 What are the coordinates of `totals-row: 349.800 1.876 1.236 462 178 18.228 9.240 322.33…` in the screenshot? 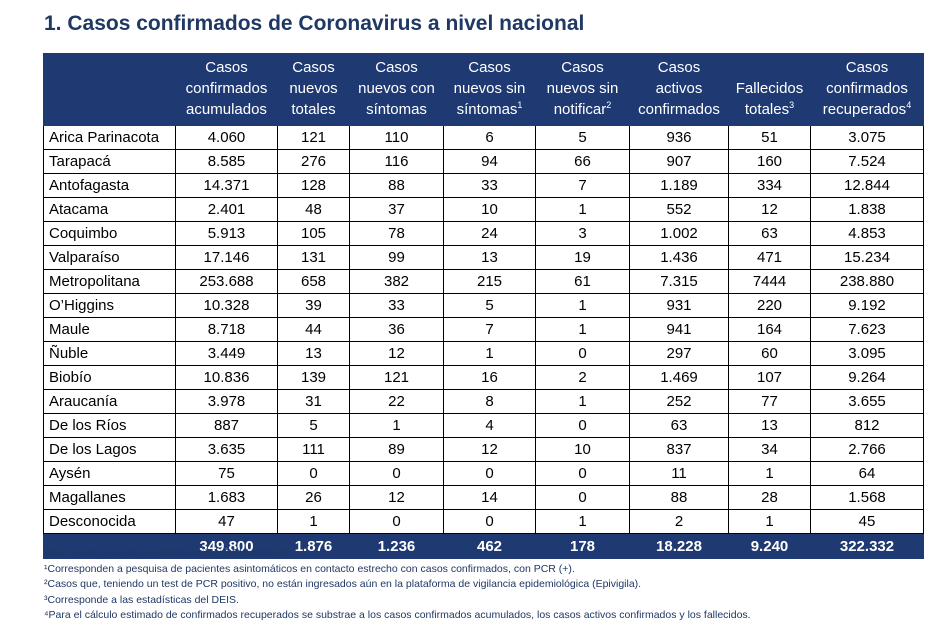 It's located at (483, 546).